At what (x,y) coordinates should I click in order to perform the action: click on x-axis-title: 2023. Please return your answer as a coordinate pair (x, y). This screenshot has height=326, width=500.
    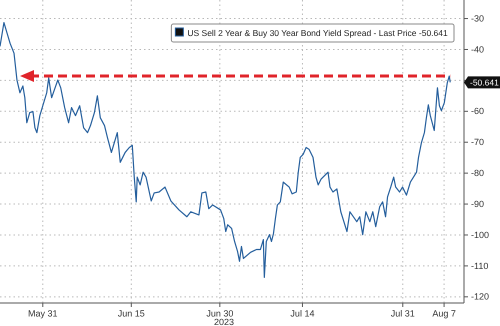
    Looking at the image, I should click on (224, 321).